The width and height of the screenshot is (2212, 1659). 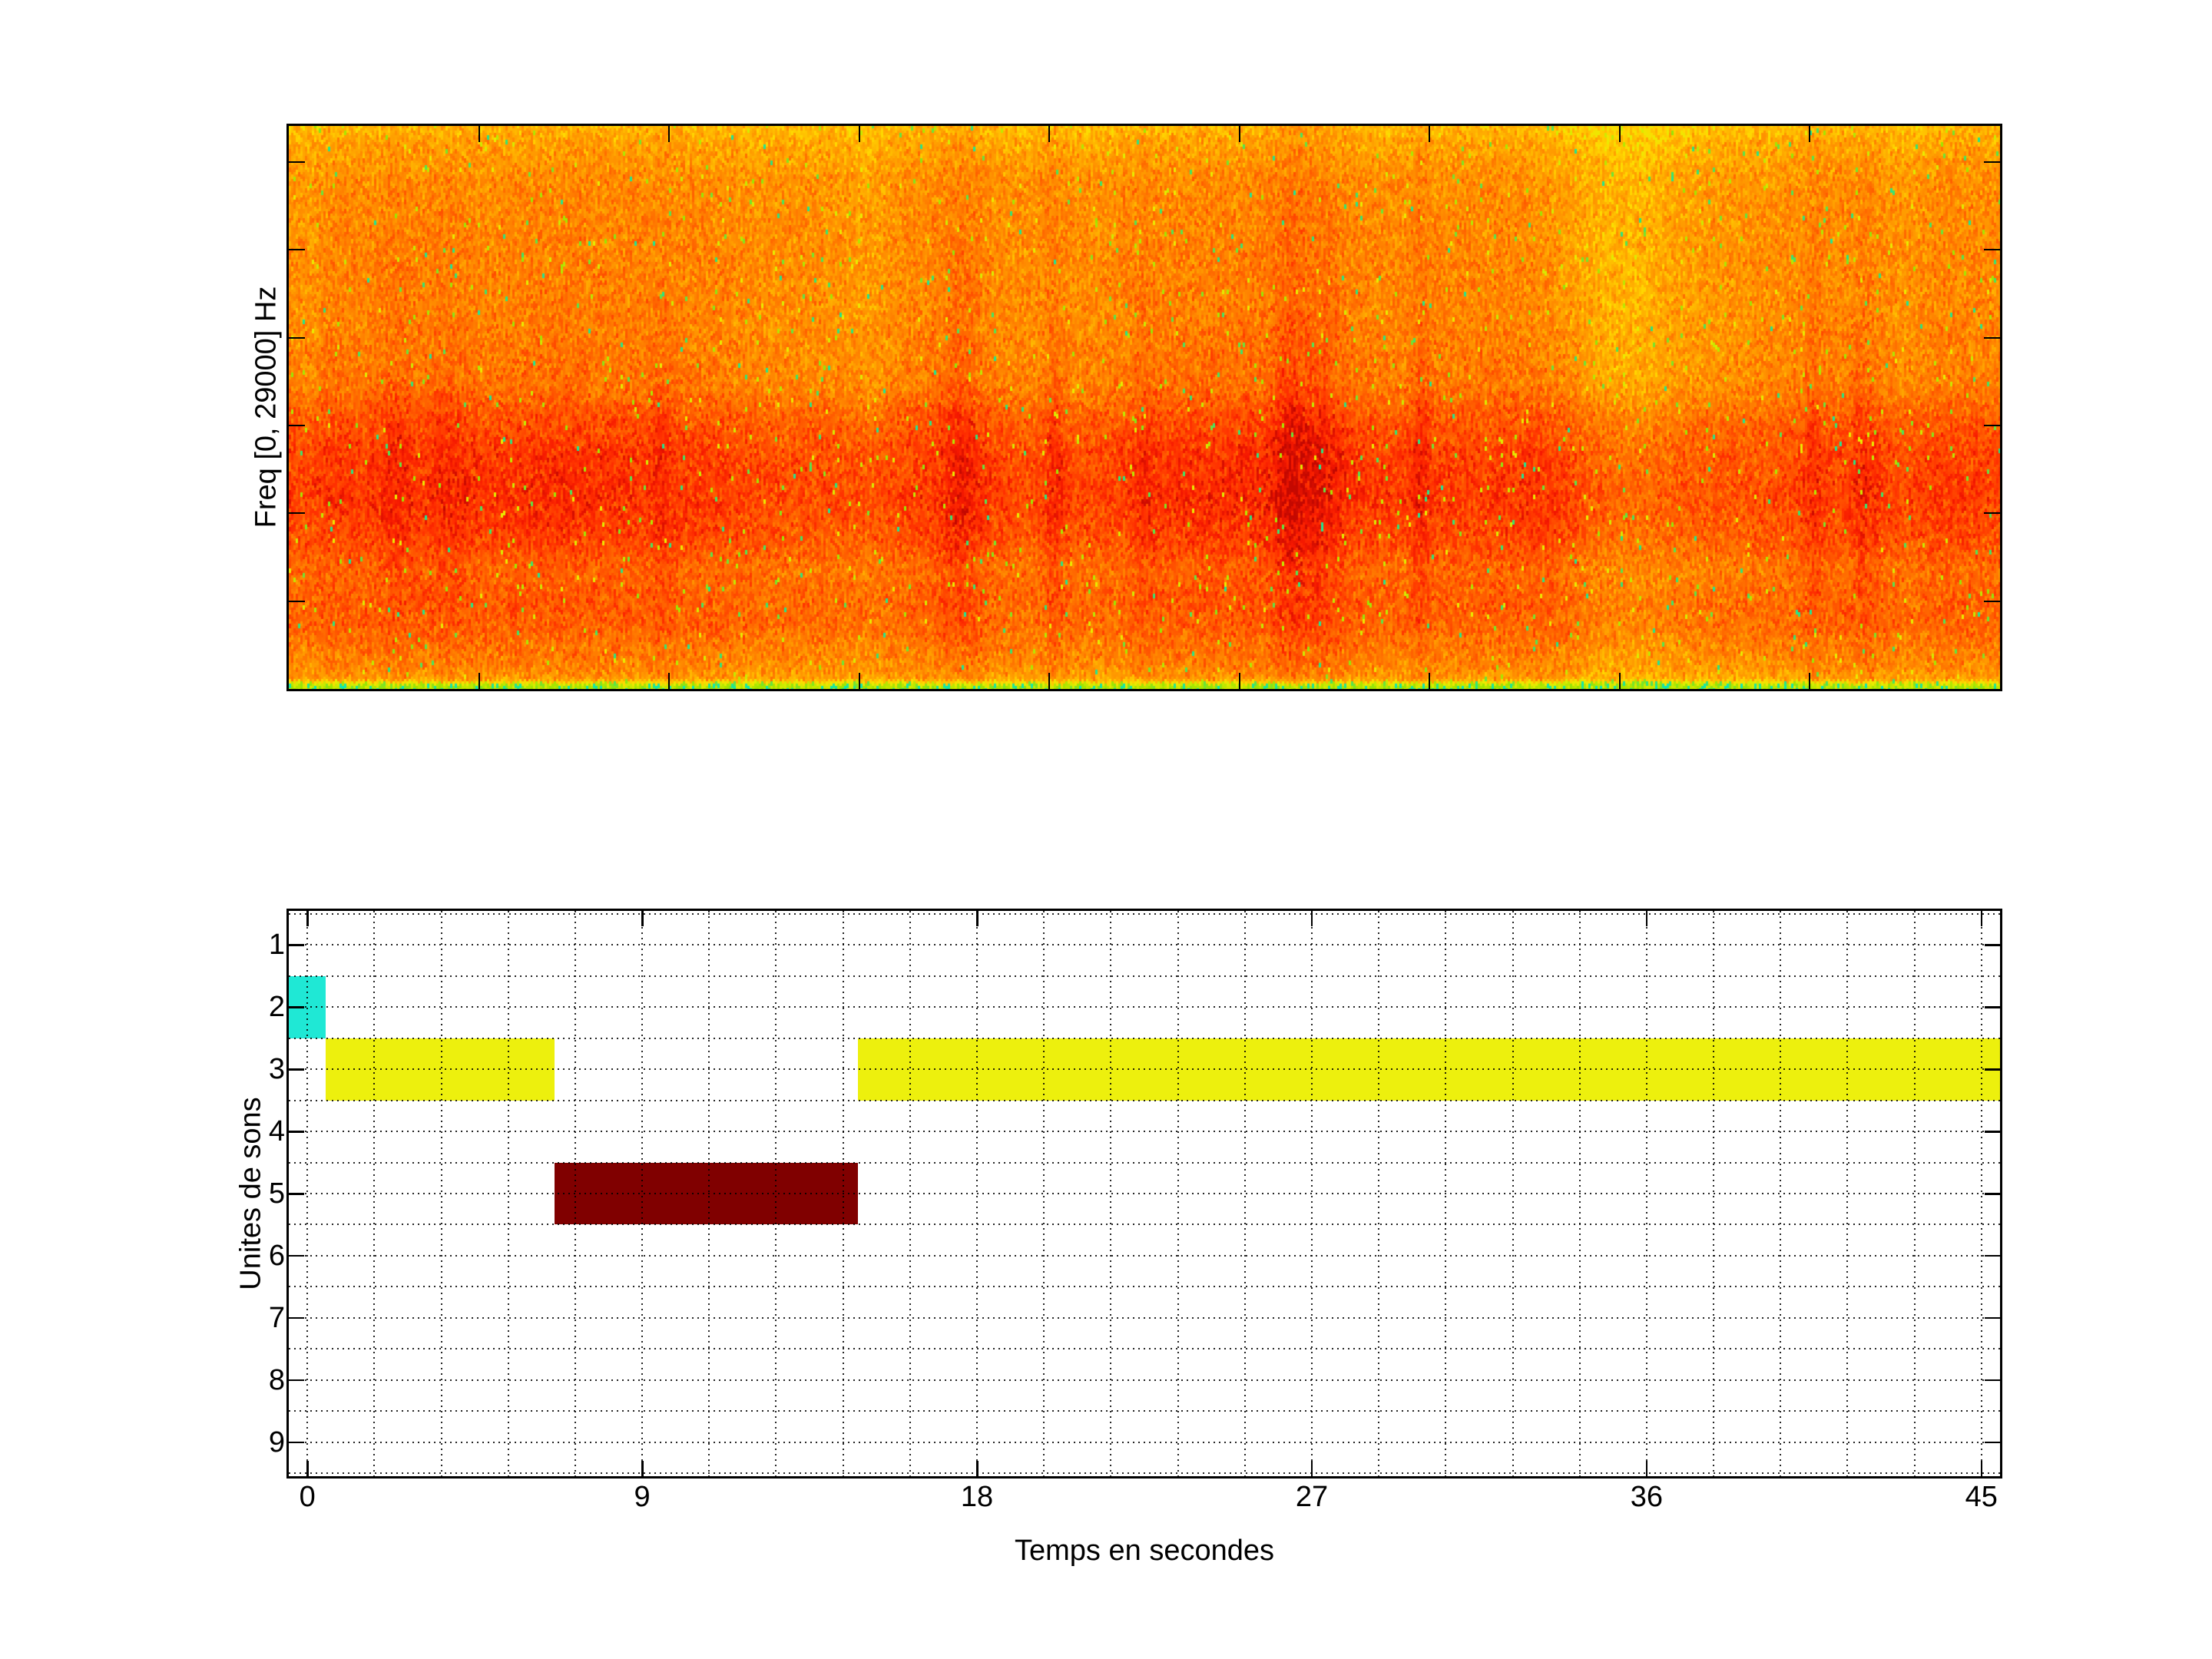 I want to click on x-tick-label: 27, so click(x=1312, y=1497).